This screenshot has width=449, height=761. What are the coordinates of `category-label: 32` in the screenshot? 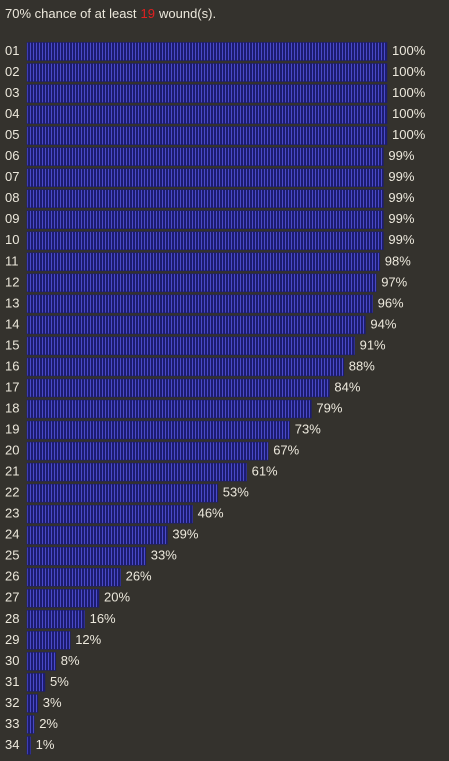 It's located at (12, 702).